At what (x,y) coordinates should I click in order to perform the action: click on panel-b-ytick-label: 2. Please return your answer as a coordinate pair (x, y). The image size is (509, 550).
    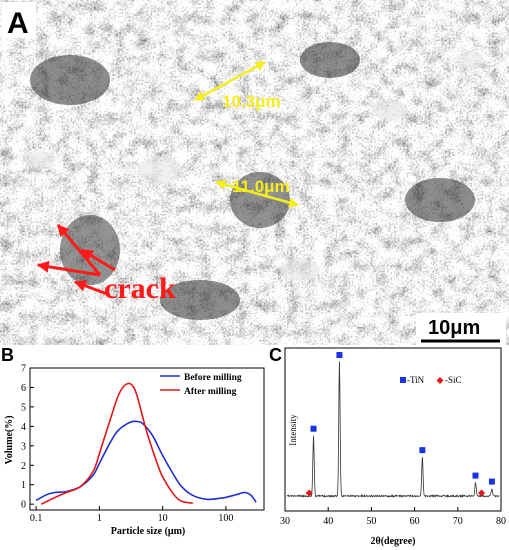
    Looking at the image, I should click on (23, 466).